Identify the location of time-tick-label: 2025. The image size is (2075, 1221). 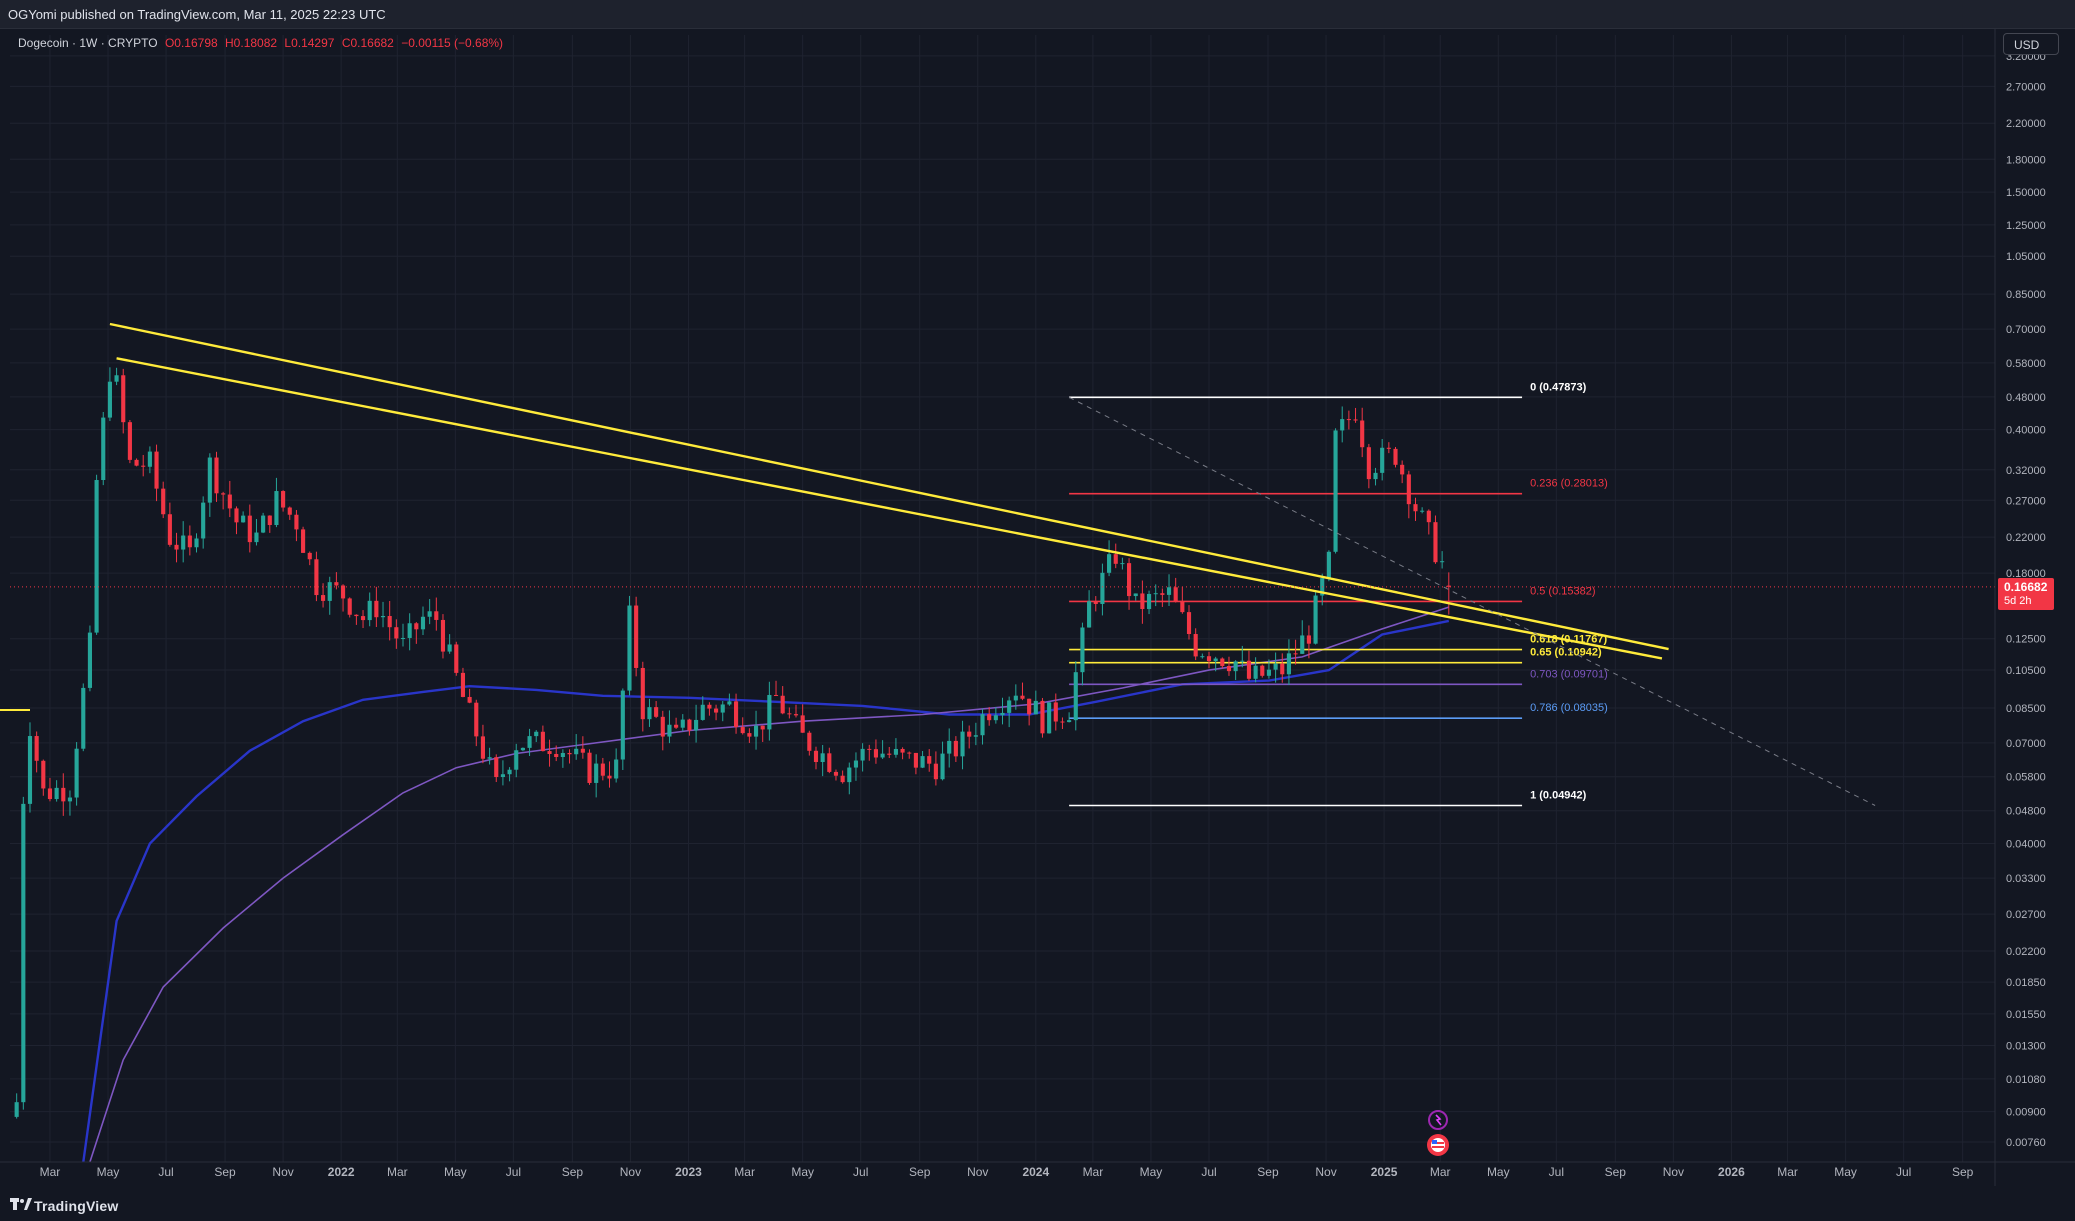
(1384, 1172).